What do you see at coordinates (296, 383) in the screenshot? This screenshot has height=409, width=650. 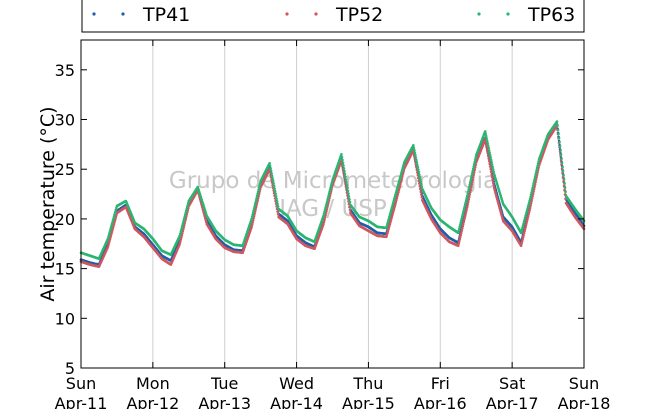 I see `x-tick-day-label: Wed` at bounding box center [296, 383].